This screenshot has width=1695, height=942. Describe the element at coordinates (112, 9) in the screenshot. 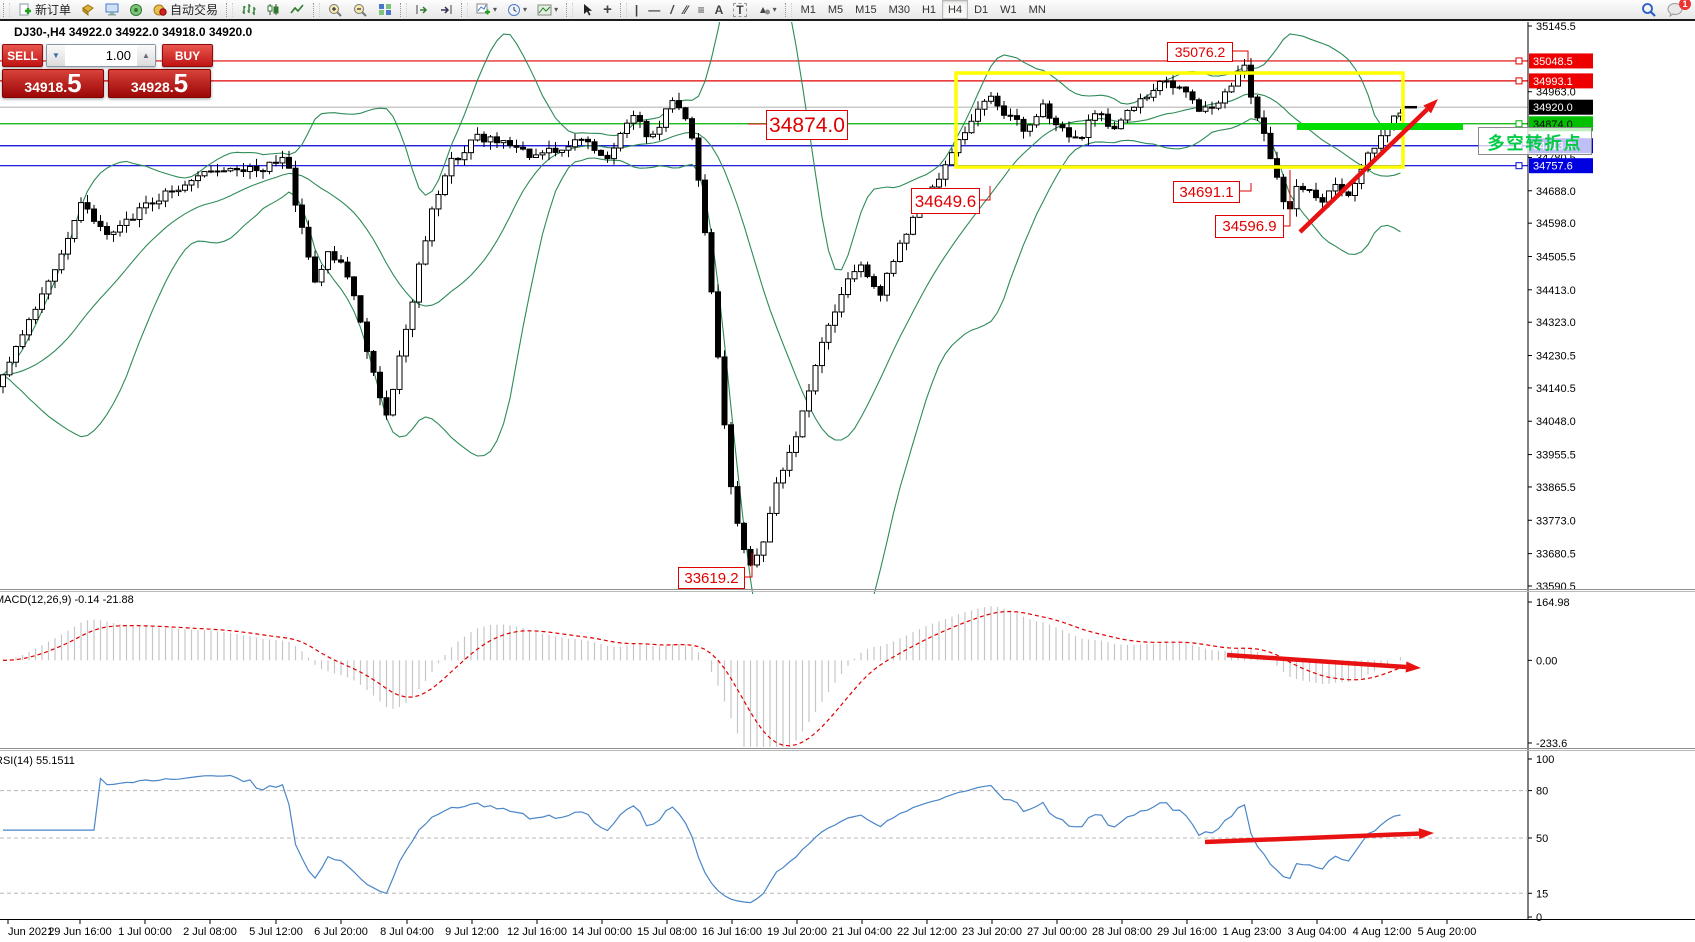

I see `terminal-button` at that location.